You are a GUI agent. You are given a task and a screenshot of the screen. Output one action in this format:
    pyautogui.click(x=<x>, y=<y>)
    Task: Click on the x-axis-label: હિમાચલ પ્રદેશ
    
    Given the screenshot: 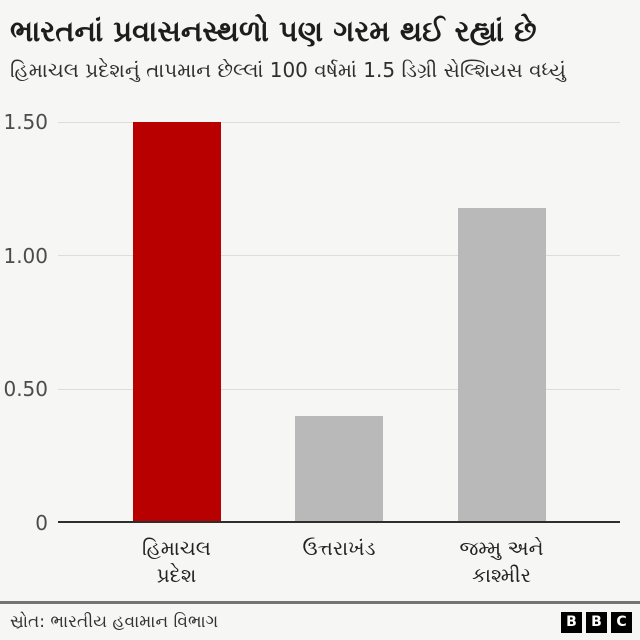 What is the action you would take?
    pyautogui.click(x=176, y=561)
    